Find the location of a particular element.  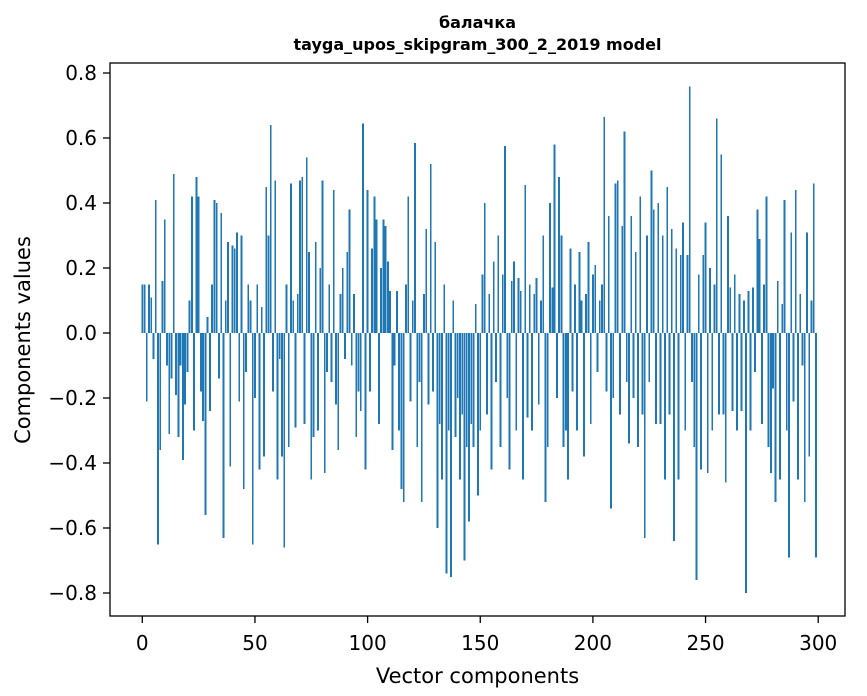

y-tick-label: 0.0 is located at coordinates (81, 333).